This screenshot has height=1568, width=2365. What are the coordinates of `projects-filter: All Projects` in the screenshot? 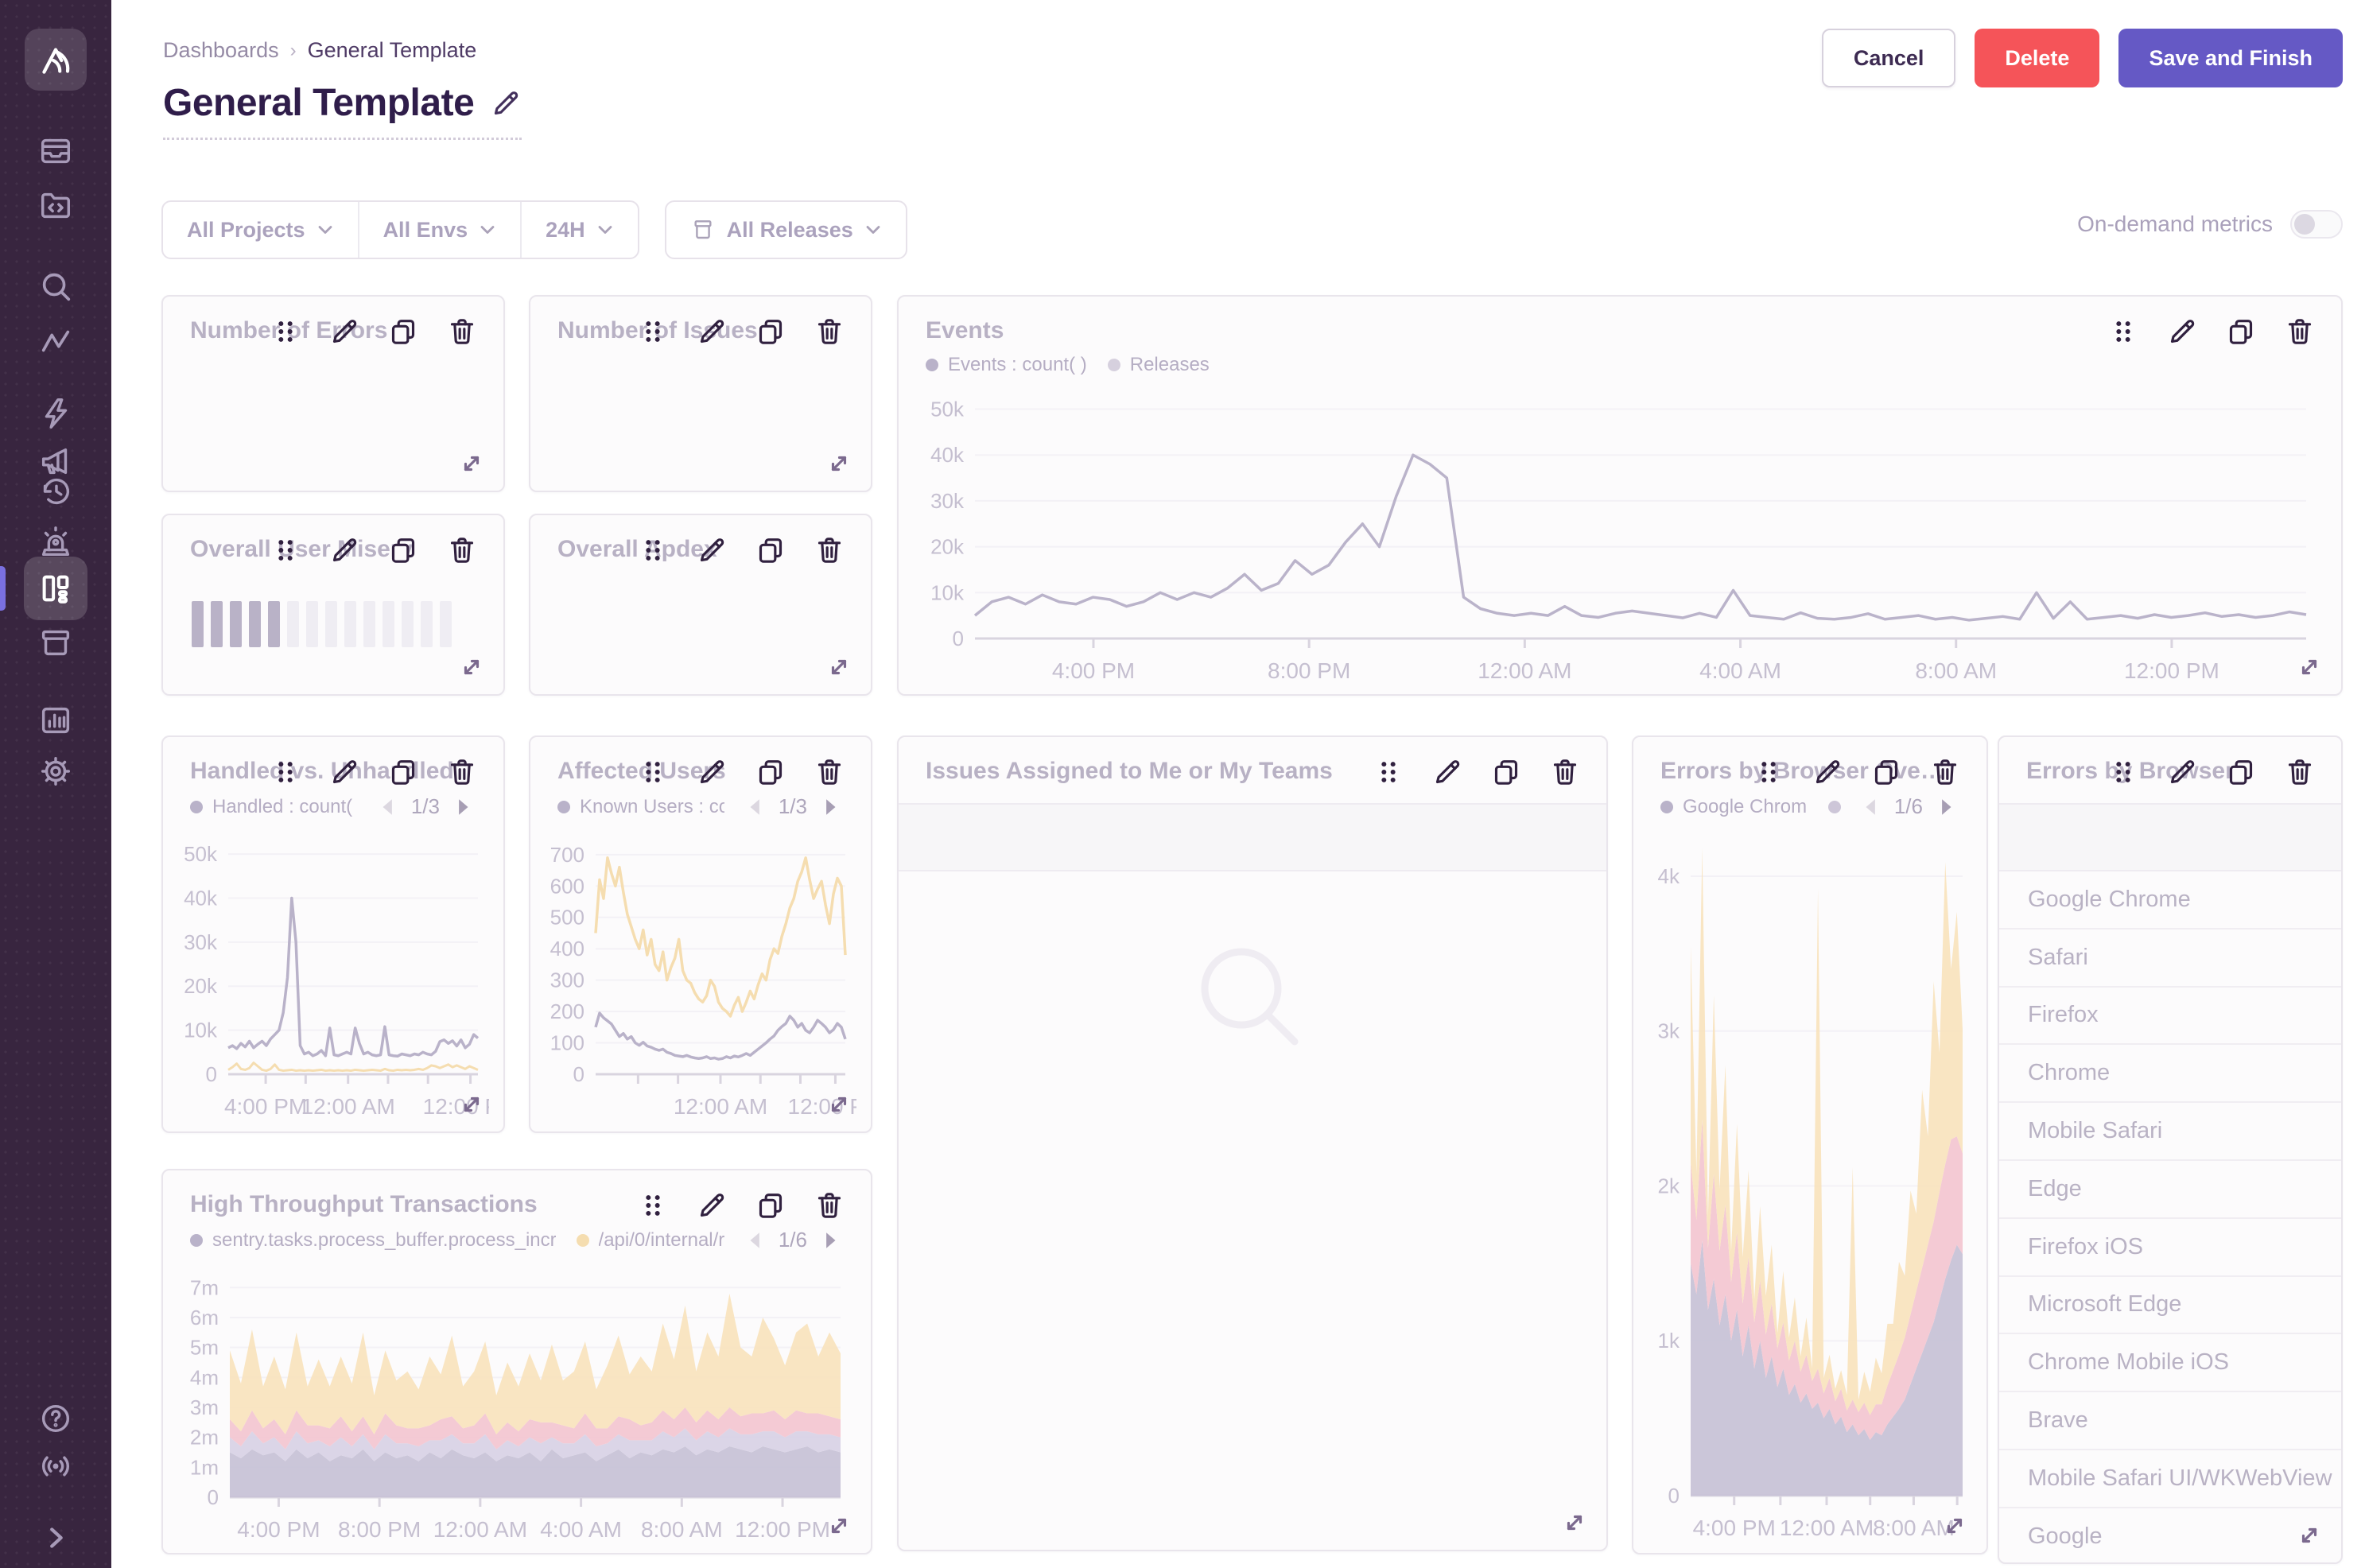 It's located at (260, 230).